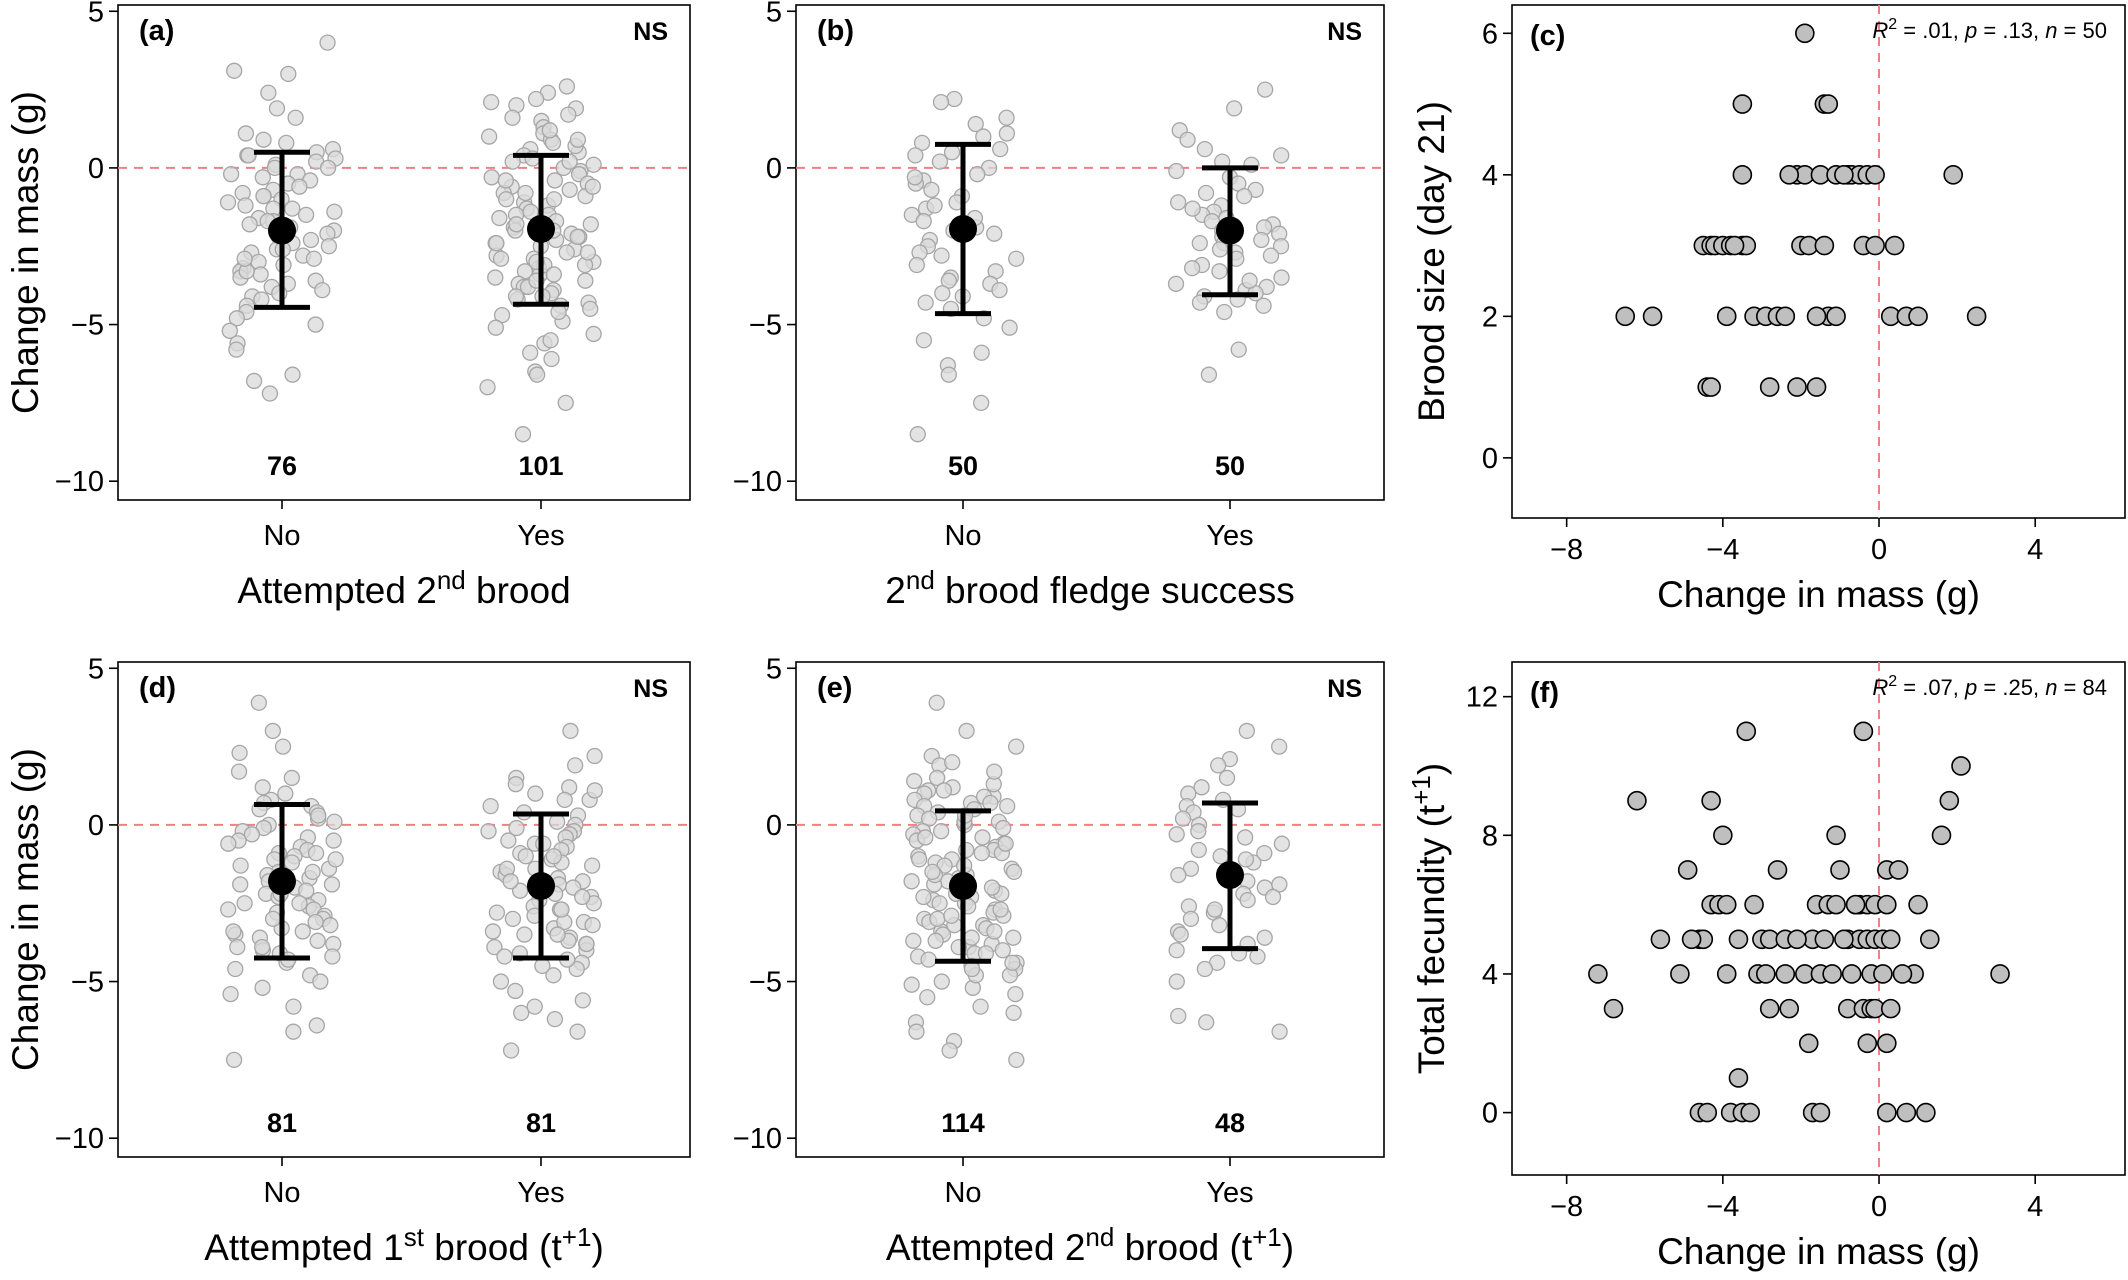 The width and height of the screenshot is (2128, 1280). What do you see at coordinates (2017, 687) in the screenshot?
I see `stats-p-value: .25` at bounding box center [2017, 687].